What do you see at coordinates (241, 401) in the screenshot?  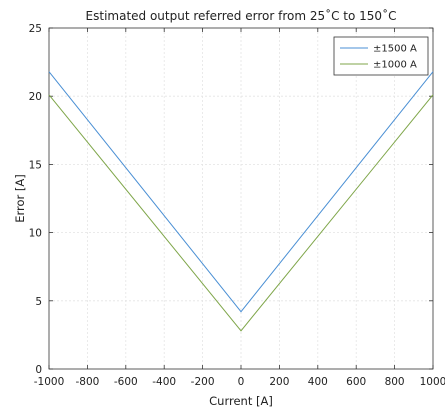 I see `x-axis-label: Current [A]` at bounding box center [241, 401].